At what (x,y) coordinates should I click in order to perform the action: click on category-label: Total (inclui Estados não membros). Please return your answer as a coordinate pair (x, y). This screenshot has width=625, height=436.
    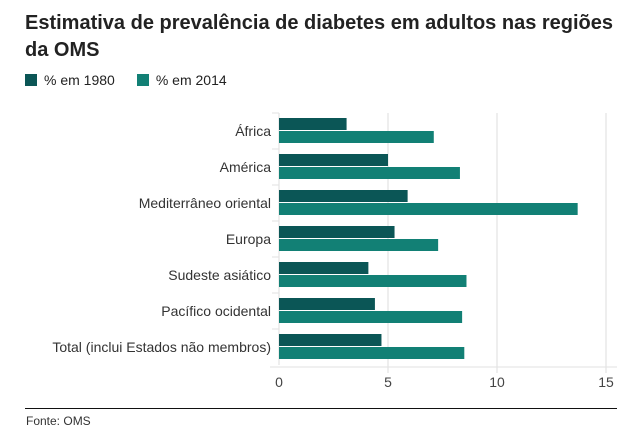
    Looking at the image, I should click on (161, 347).